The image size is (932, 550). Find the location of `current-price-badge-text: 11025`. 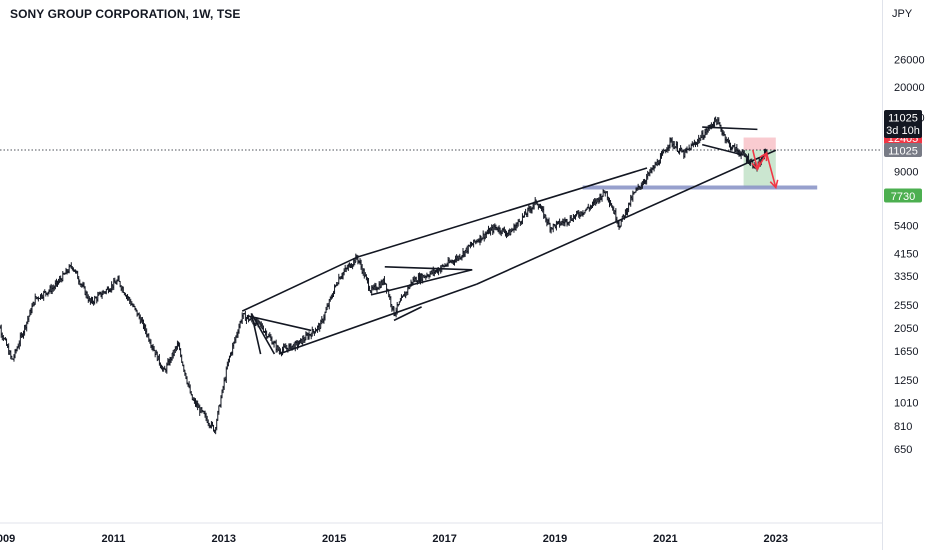

current-price-badge-text: 11025 is located at coordinates (903, 152).